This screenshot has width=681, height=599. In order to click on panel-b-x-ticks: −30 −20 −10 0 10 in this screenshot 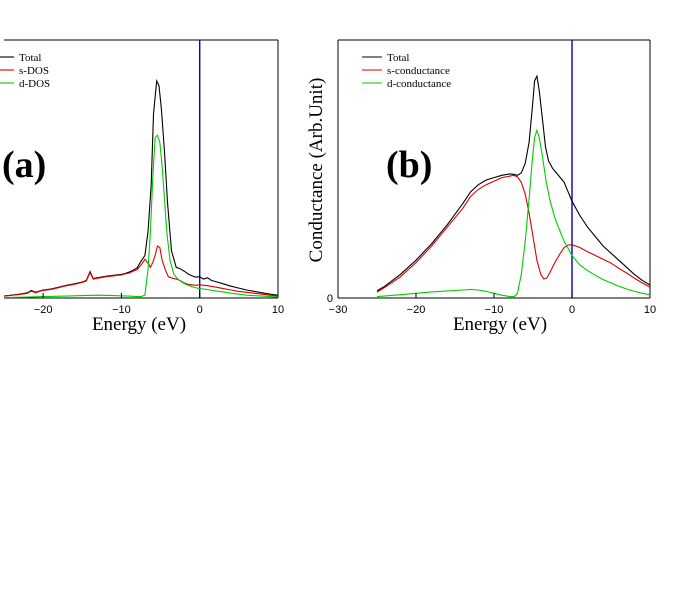, I will do `click(492, 304)`.